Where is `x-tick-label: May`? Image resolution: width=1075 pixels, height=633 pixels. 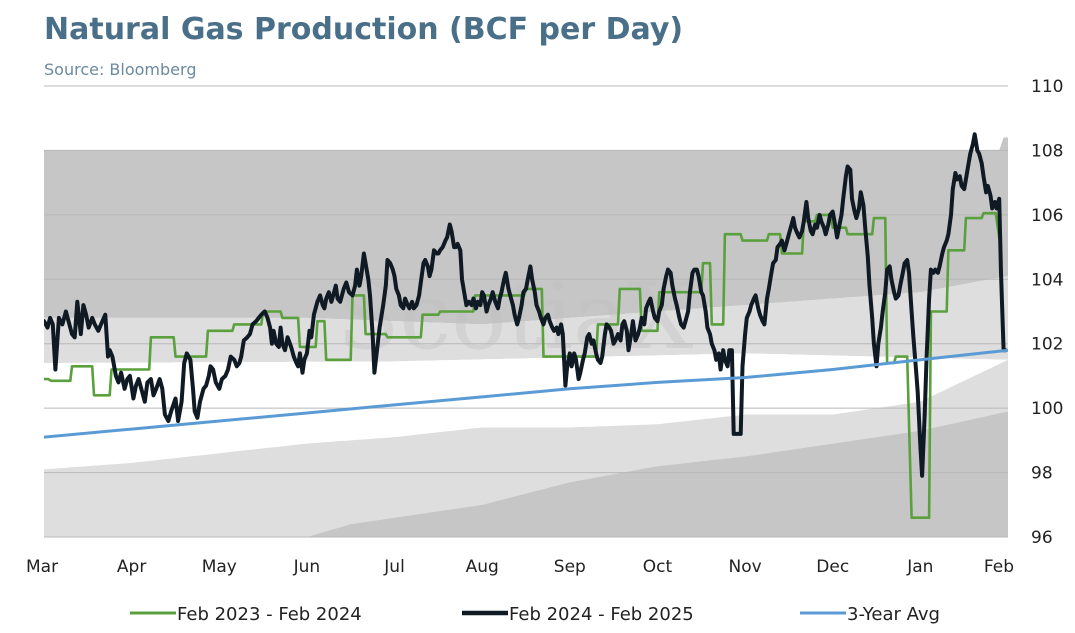
x-tick-label: May is located at coordinates (219, 567).